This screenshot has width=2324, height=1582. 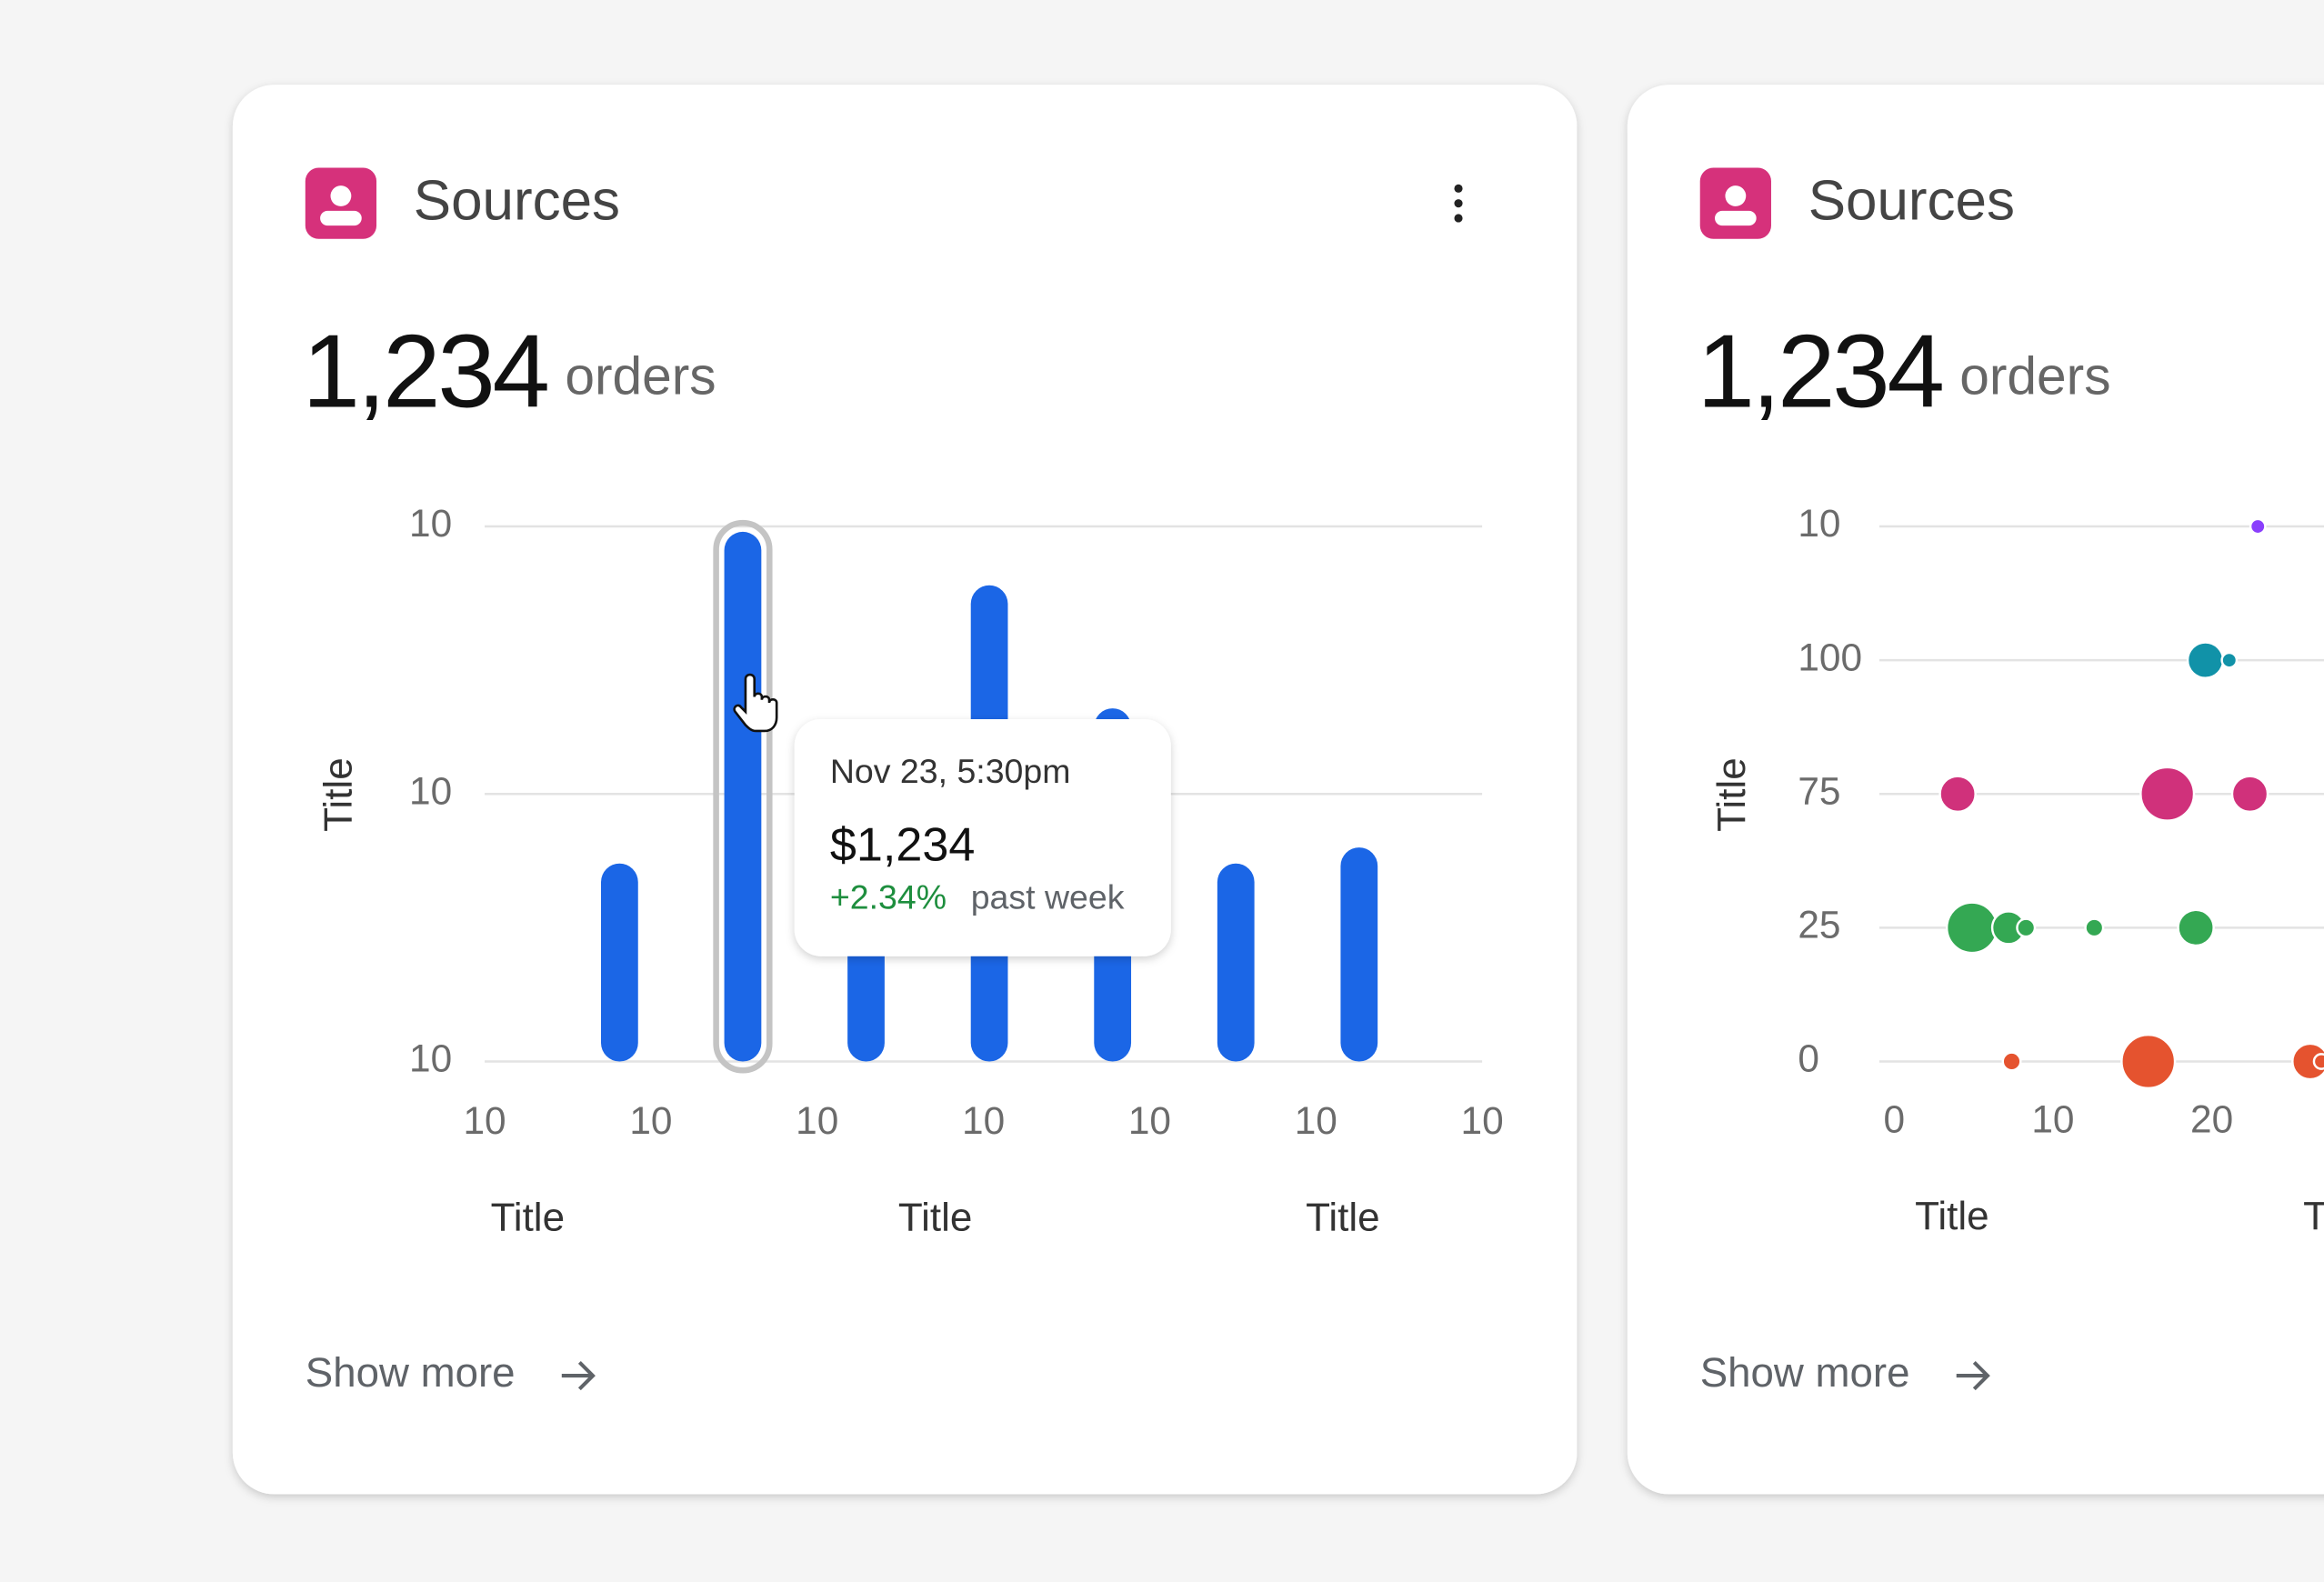 What do you see at coordinates (1048, 897) in the screenshot?
I see `tooltip-period: past week` at bounding box center [1048, 897].